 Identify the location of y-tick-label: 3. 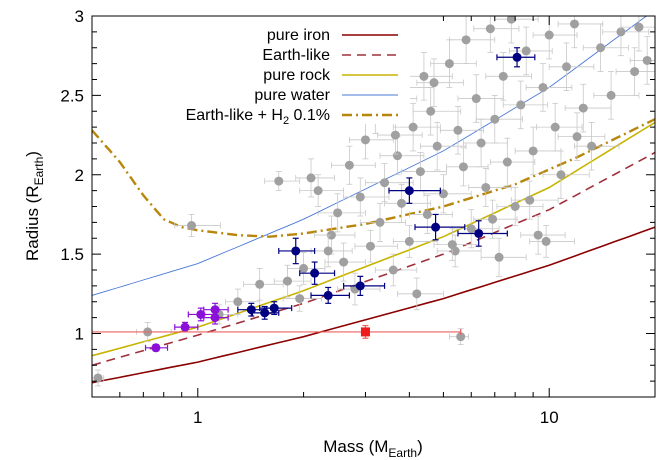
(79, 16).